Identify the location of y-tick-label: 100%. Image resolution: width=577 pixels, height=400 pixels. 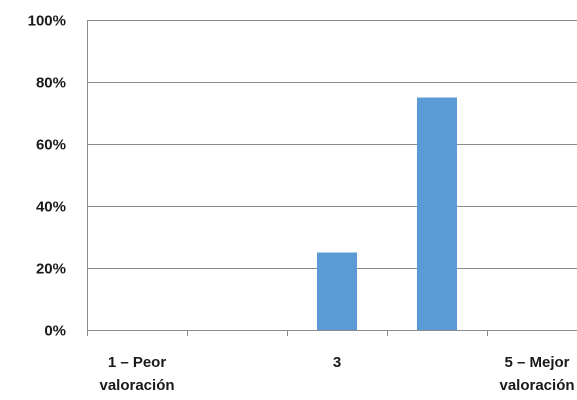
(47, 21).